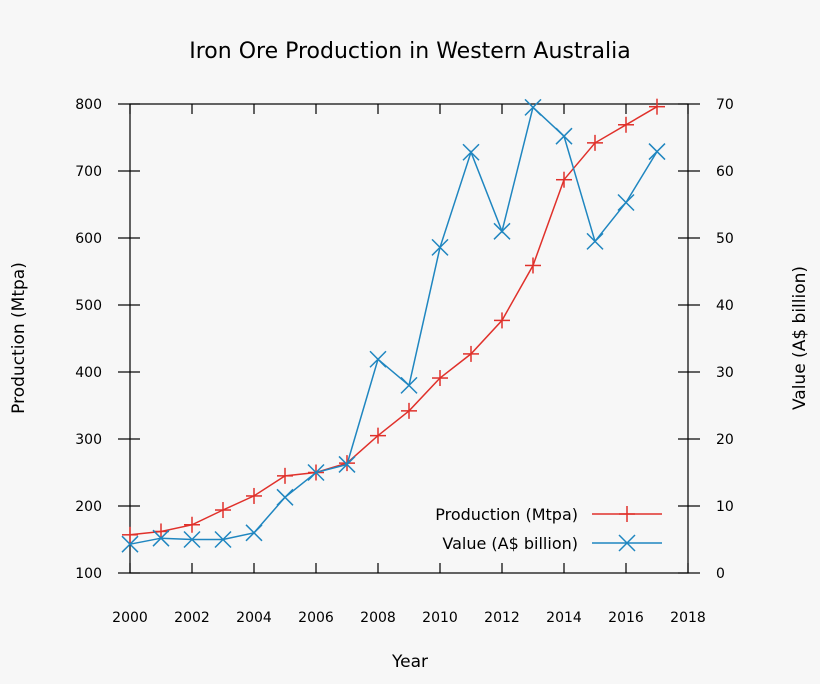 This screenshot has height=684, width=820. Describe the element at coordinates (510, 543) in the screenshot. I see `legend-label-value: Value (A$ billion)` at that location.